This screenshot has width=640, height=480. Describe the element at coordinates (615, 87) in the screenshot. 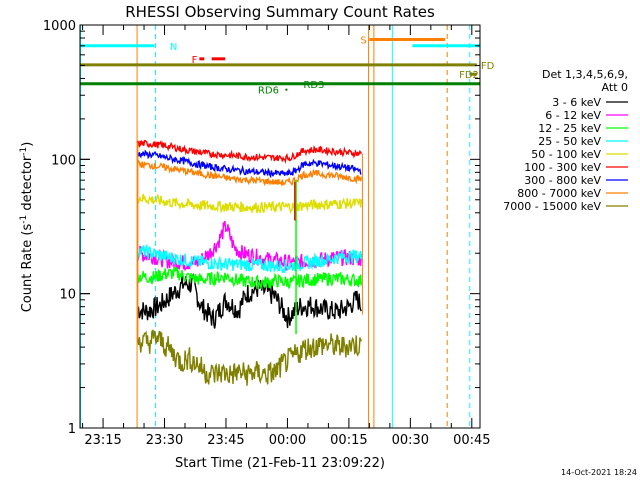

I see `legend-header-line-2: Att 0` at that location.